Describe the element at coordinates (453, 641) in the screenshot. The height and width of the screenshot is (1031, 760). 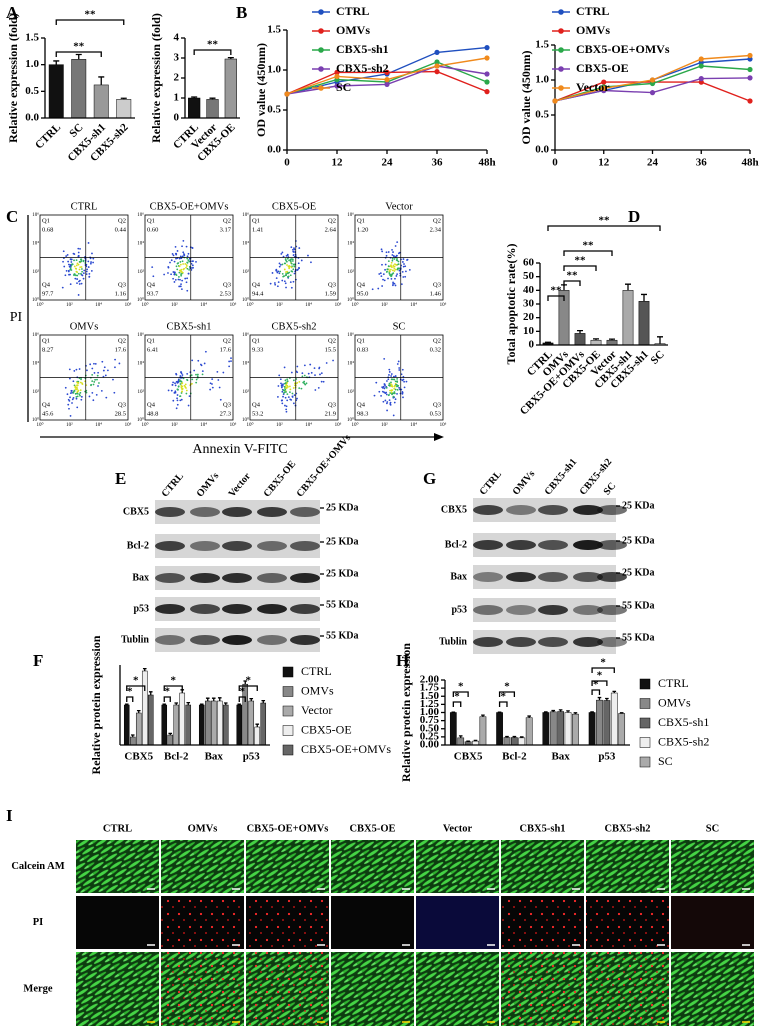
I see `row-label: Tublin` at that location.